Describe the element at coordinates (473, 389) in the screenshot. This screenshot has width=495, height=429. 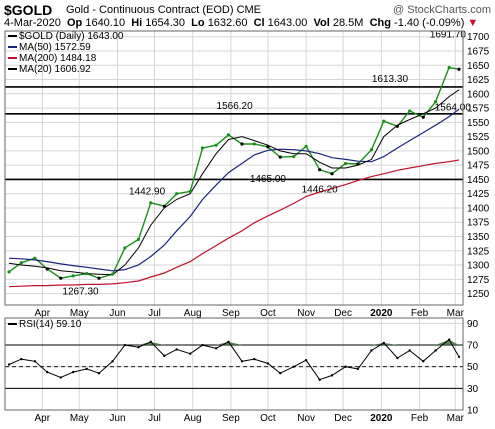
I see `rsi-ytick-label: 30` at that location.